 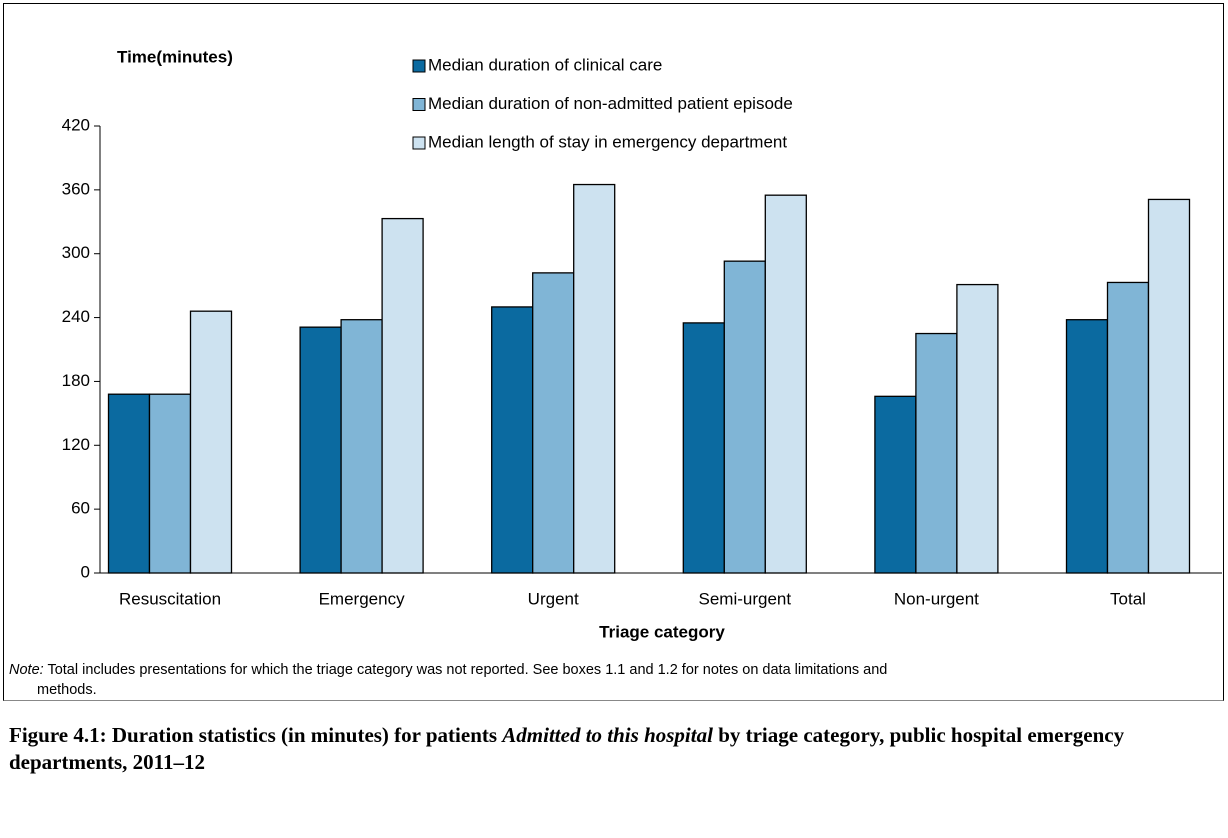 What do you see at coordinates (936, 598) in the screenshot?
I see `x-tick-label: Non-urgent` at bounding box center [936, 598].